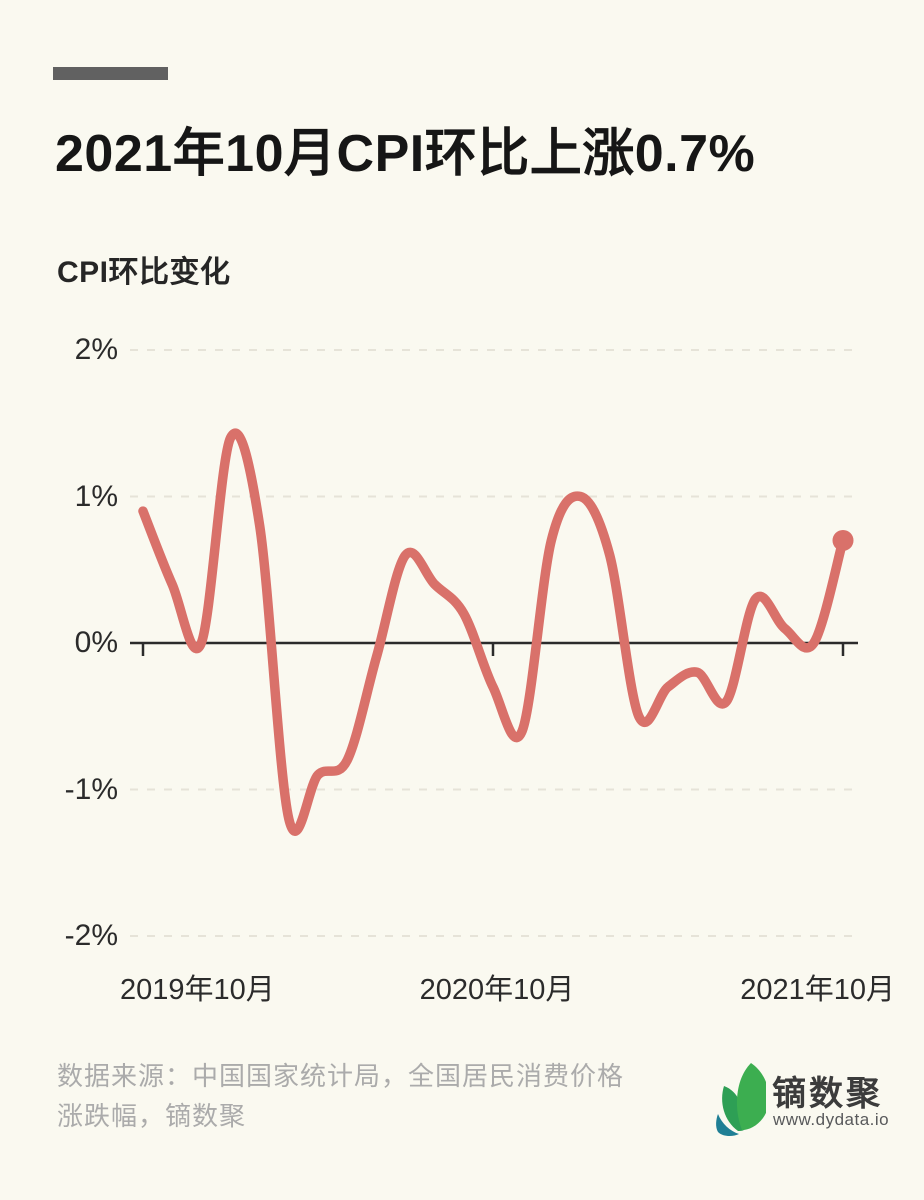 Image resolution: width=924 pixels, height=1200 pixels. What do you see at coordinates (341, 1076) in the screenshot?
I see `data-source-line1: 数据来源：中国国家统计局，全国居民消费价格` at bounding box center [341, 1076].